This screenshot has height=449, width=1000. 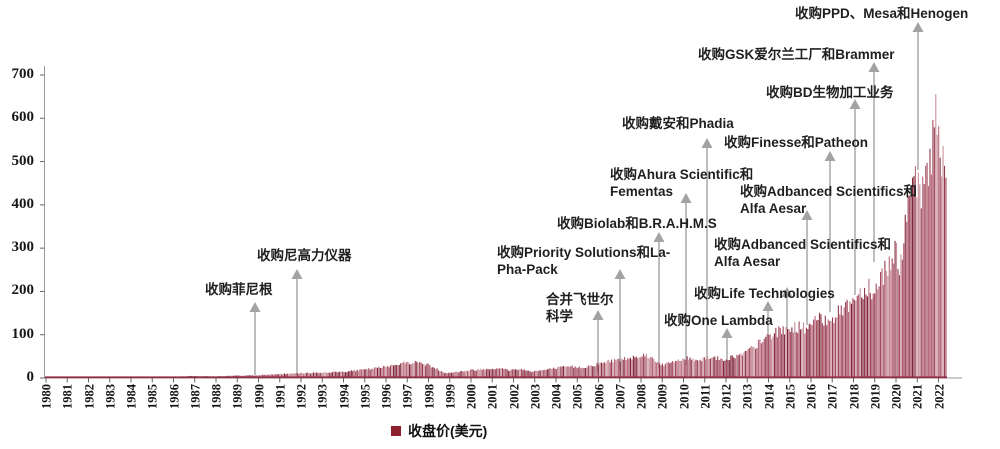 What do you see at coordinates (23, 74) in the screenshot?
I see `y-axis-tick-label: 700` at bounding box center [23, 74].